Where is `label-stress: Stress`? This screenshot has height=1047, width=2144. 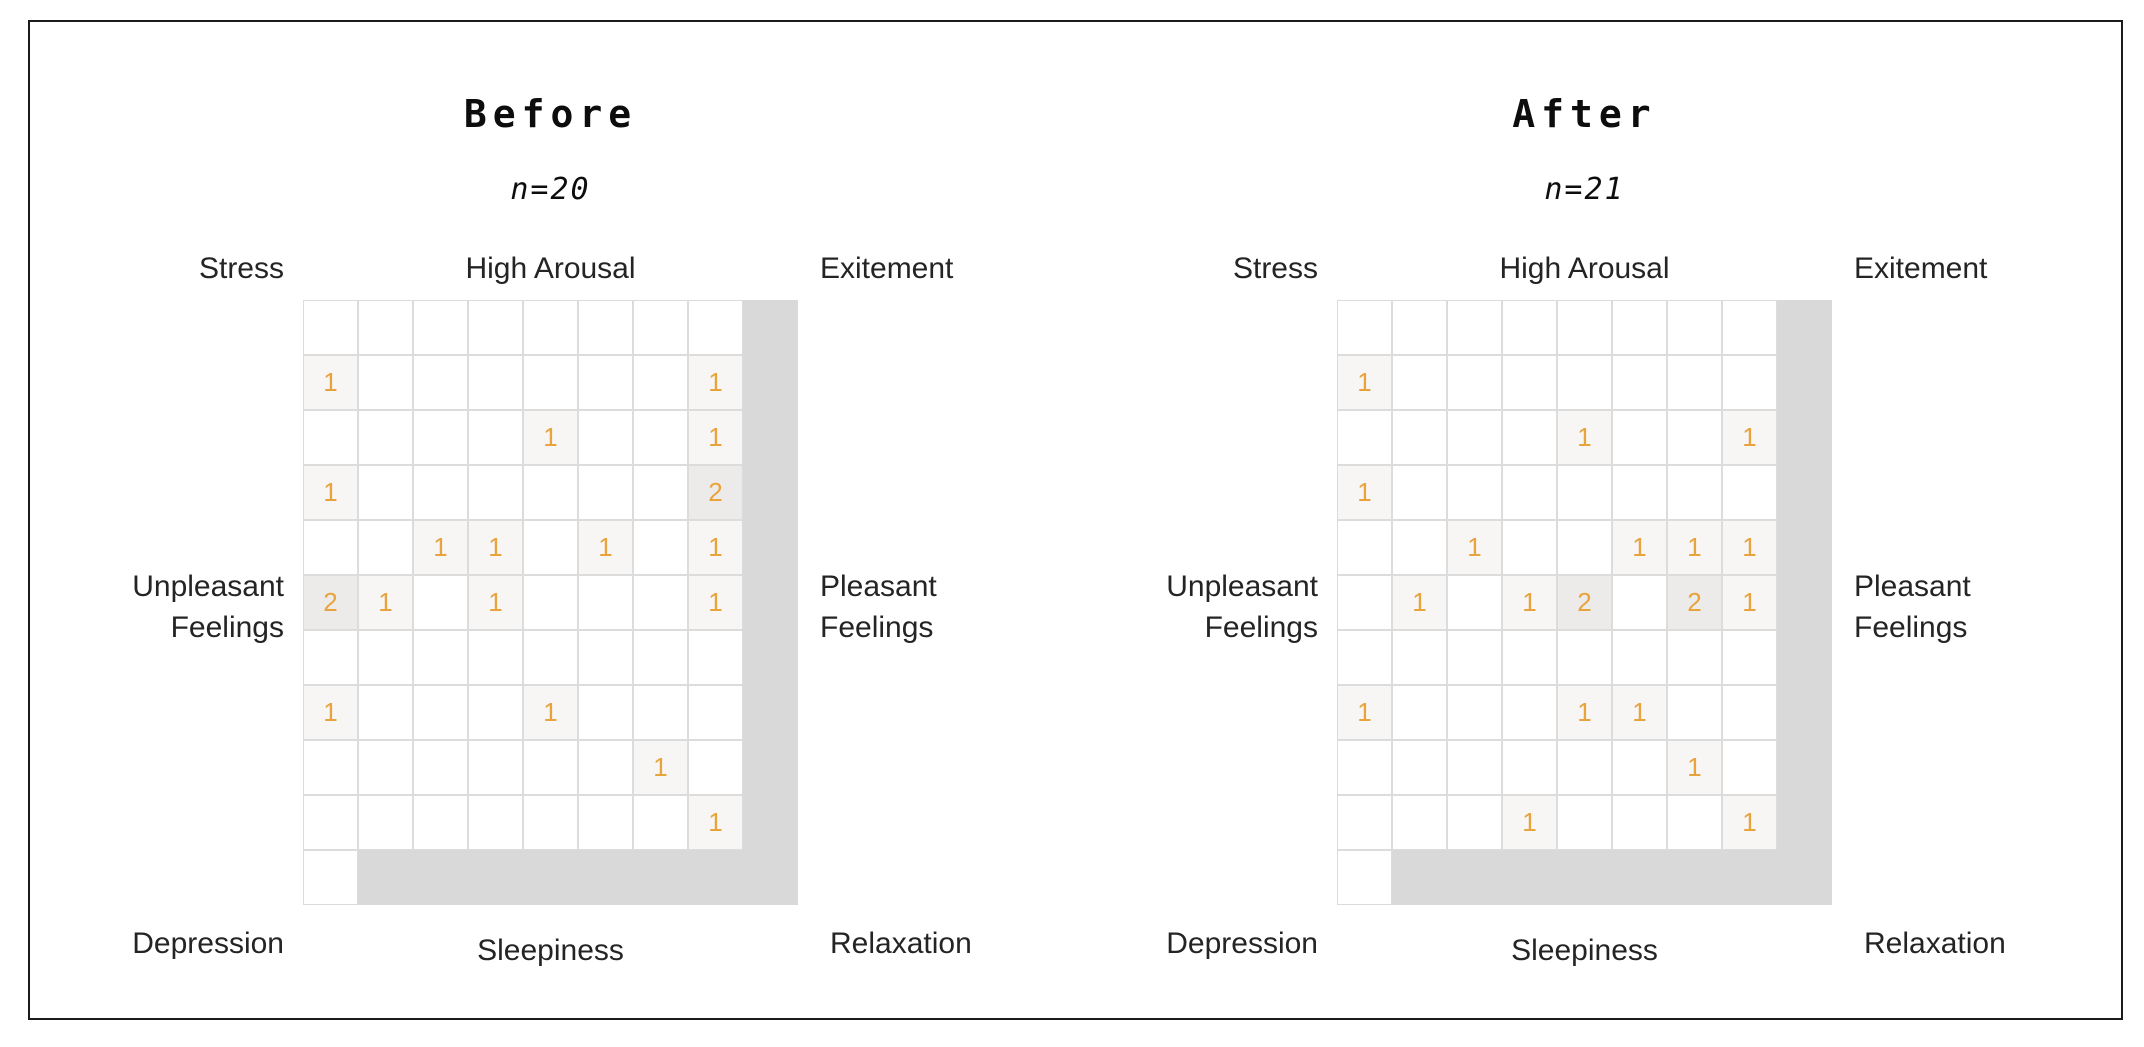
label-stress: Stress is located at coordinates (1275, 268).